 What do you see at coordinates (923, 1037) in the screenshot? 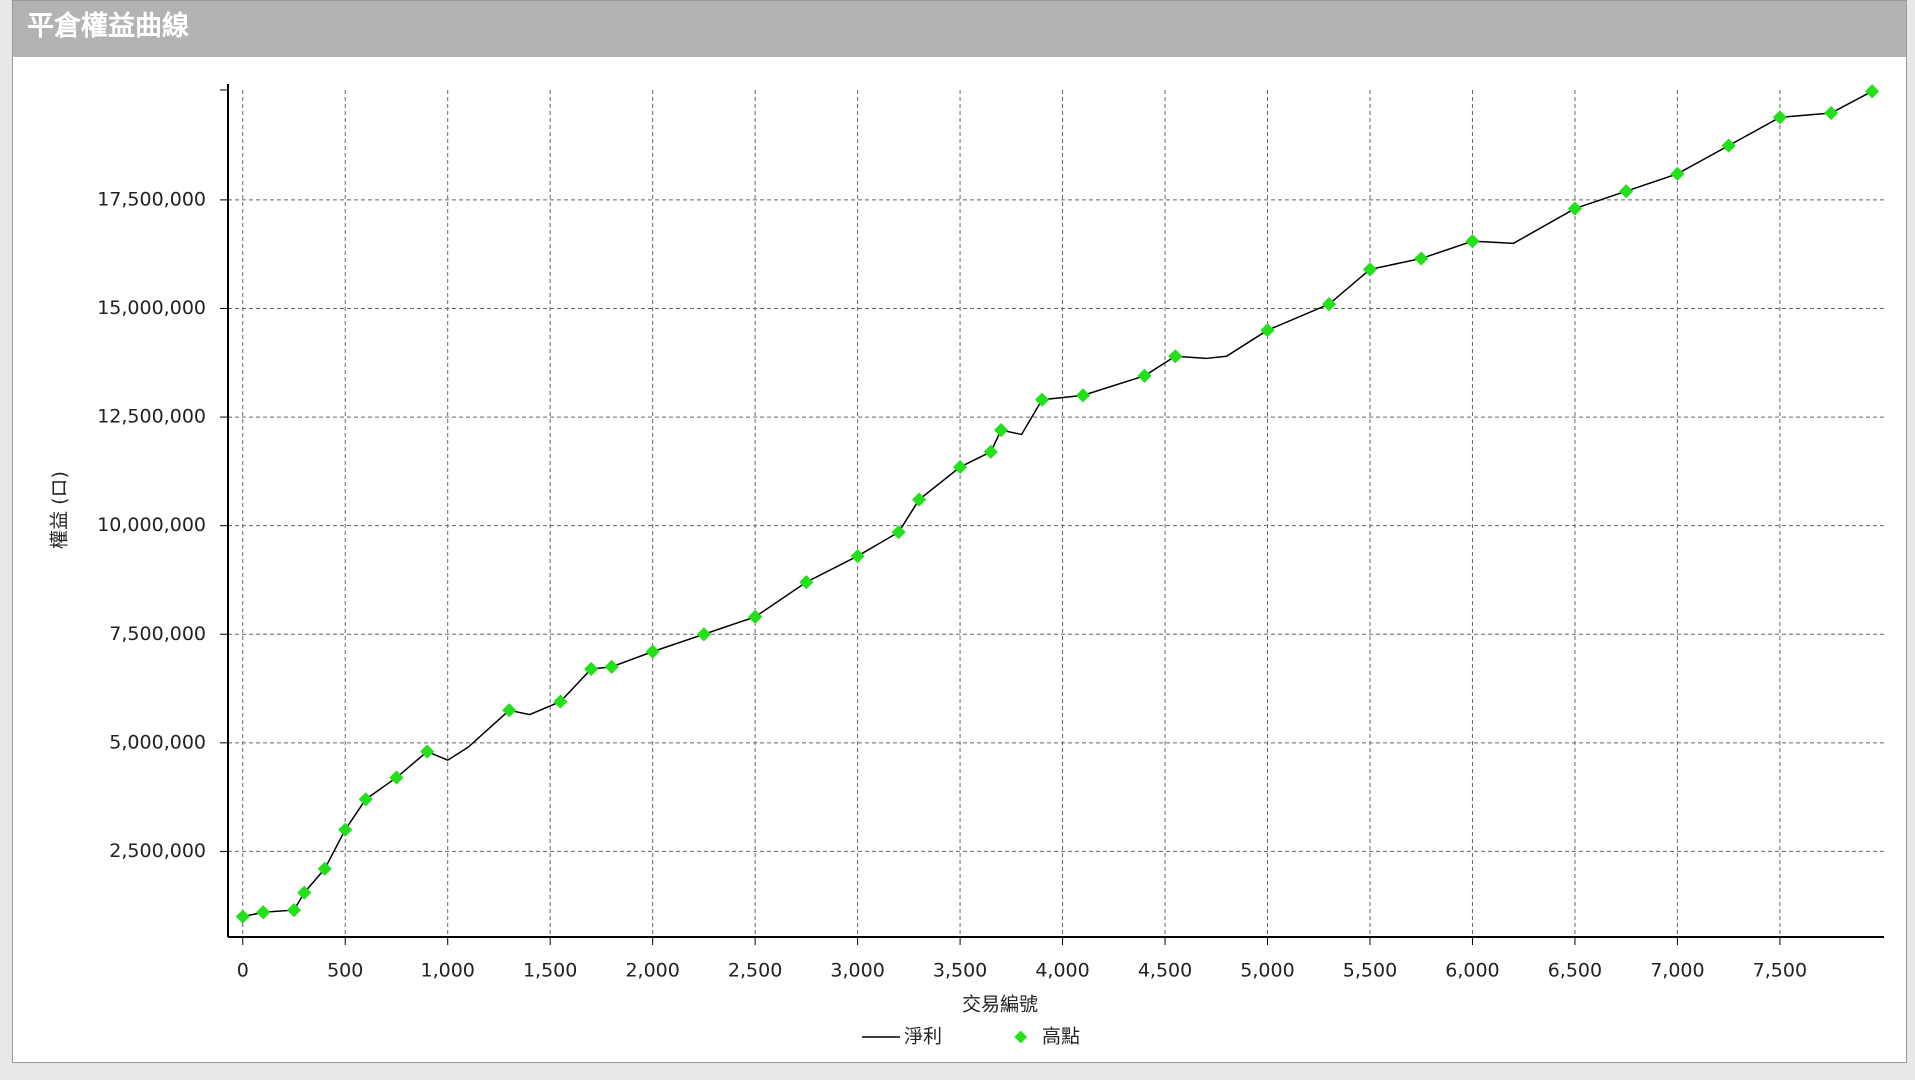
I see `legend-label: 淨利` at bounding box center [923, 1037].